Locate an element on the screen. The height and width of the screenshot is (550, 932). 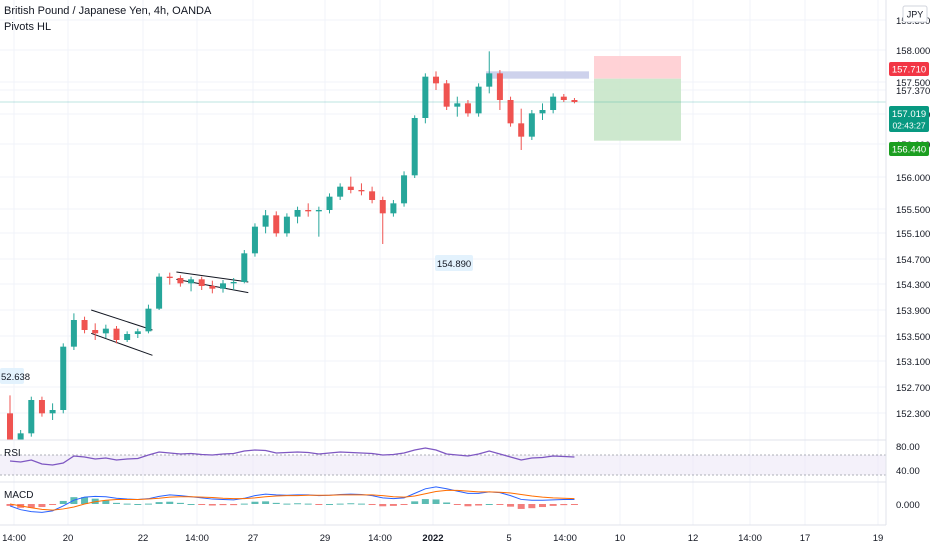
rsi-pane: RSI is located at coordinates (443, 457).